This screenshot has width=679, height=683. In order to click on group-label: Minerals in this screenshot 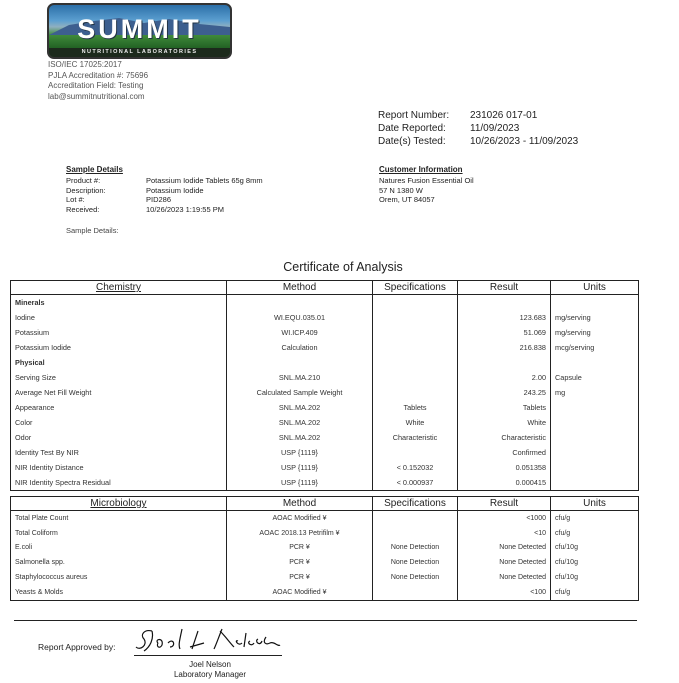, I will do `click(118, 302)`.